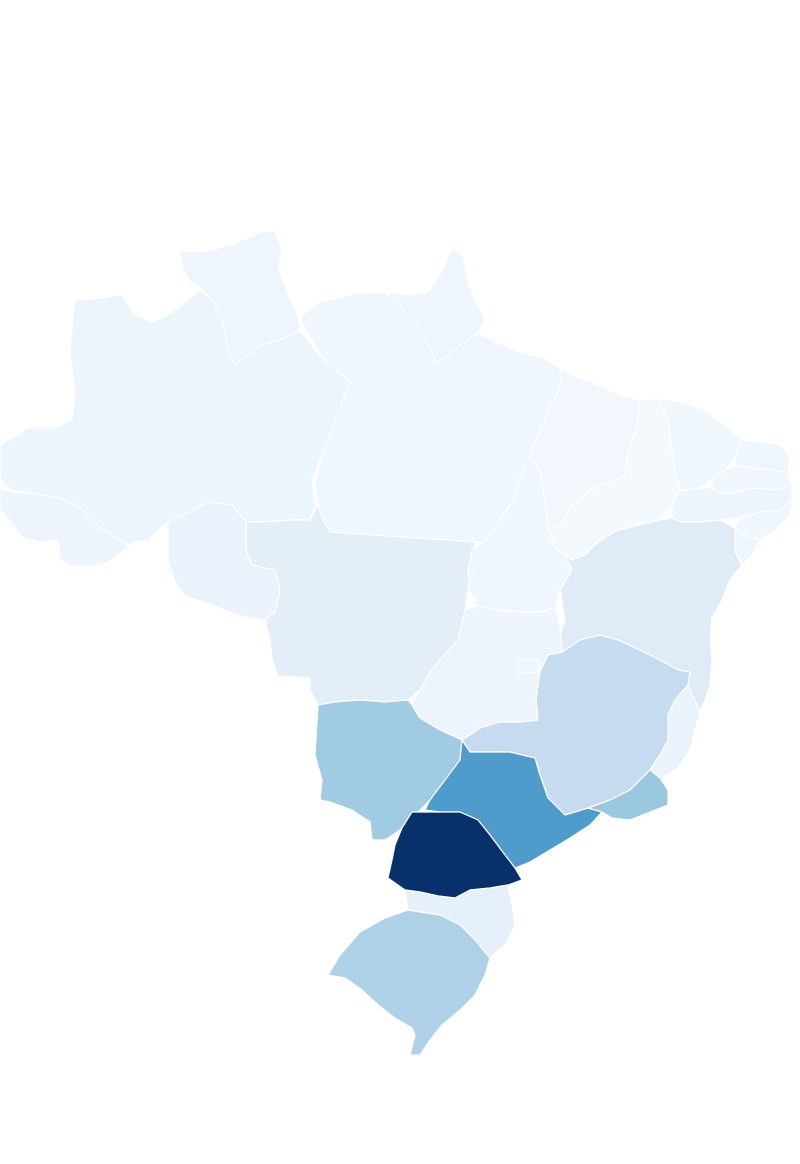 This screenshot has width=800, height=1164. Describe the element at coordinates (628, 795) in the screenshot. I see `state-rj` at that location.